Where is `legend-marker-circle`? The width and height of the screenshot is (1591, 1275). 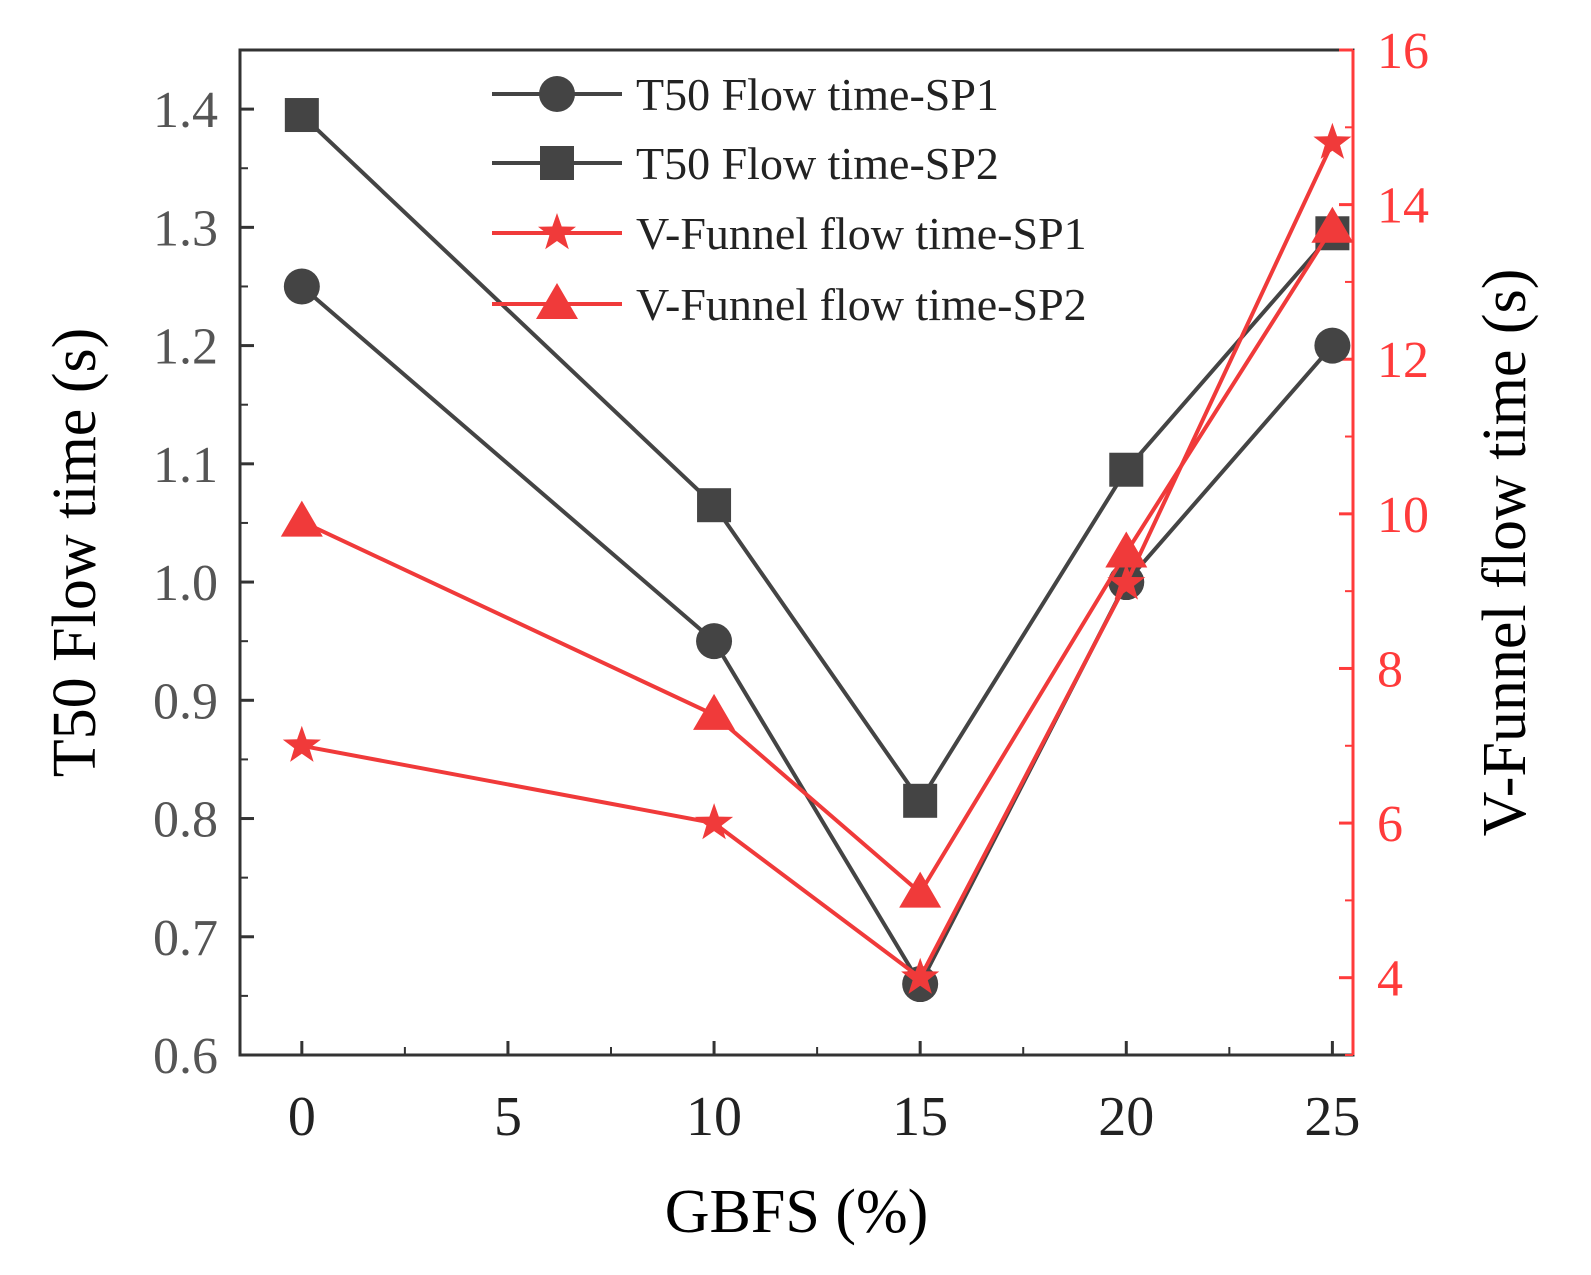 legend-marker-circle is located at coordinates (557, 94).